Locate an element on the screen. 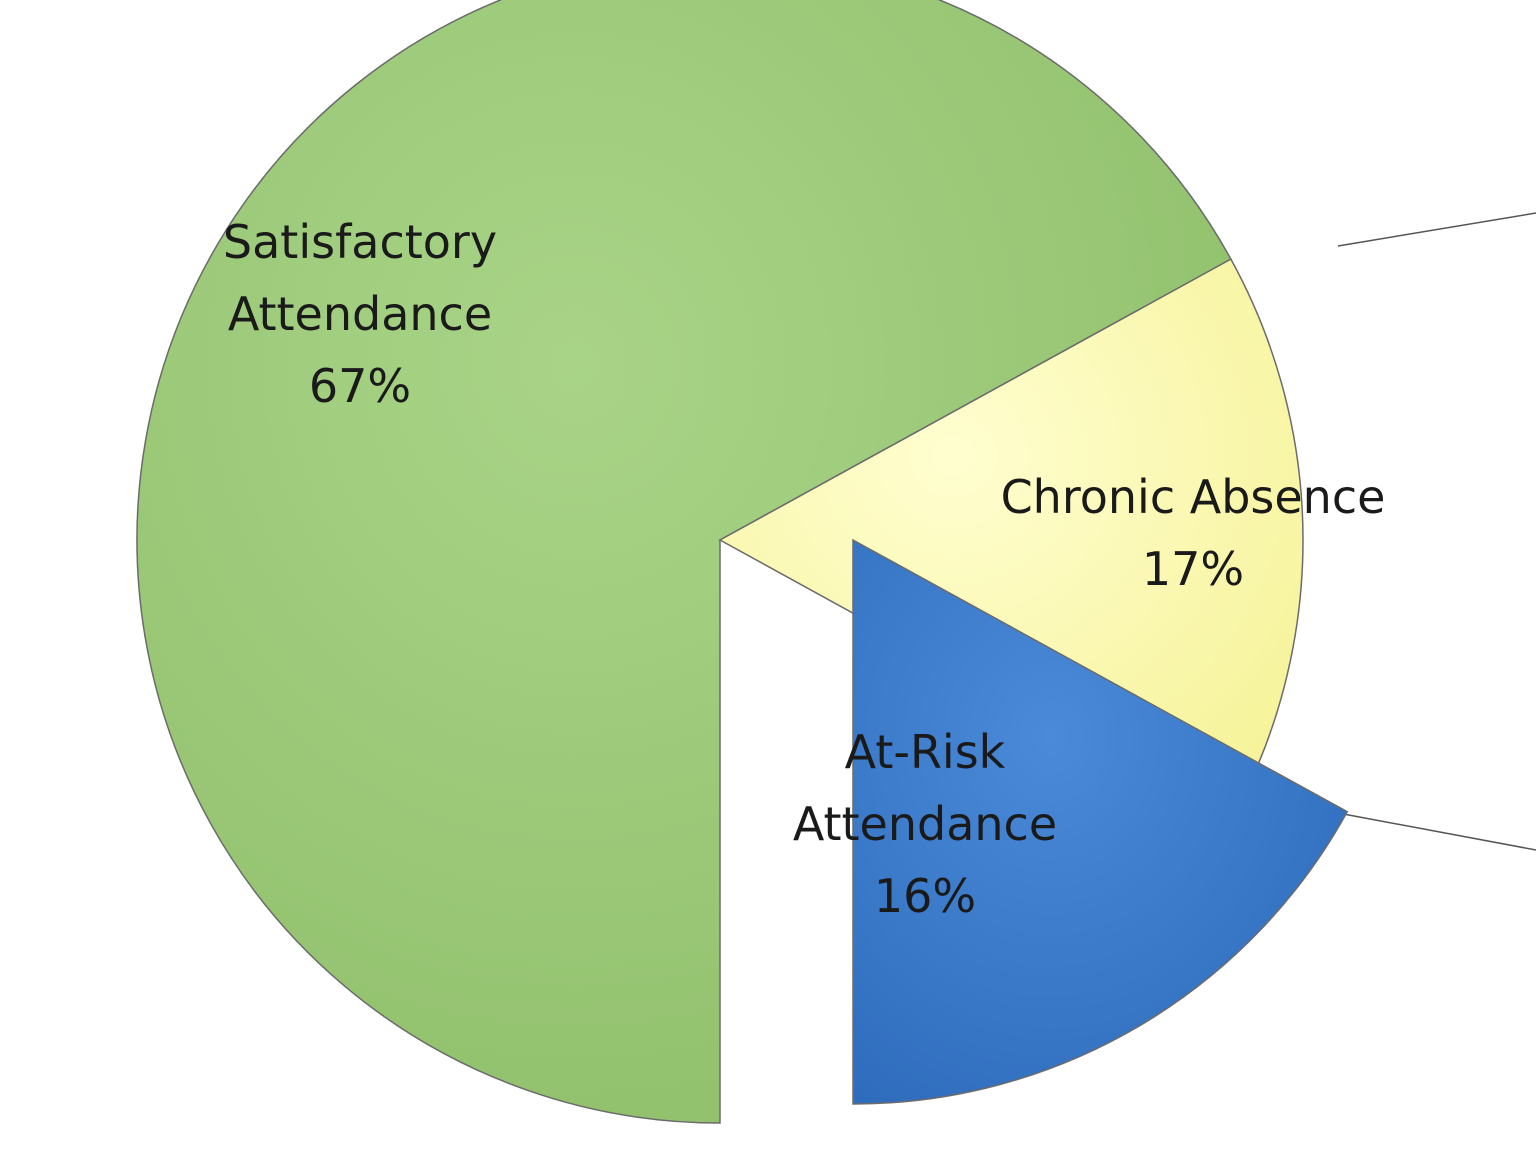 The image size is (1536, 1152). slice-value-label: 67% is located at coordinates (360, 386).